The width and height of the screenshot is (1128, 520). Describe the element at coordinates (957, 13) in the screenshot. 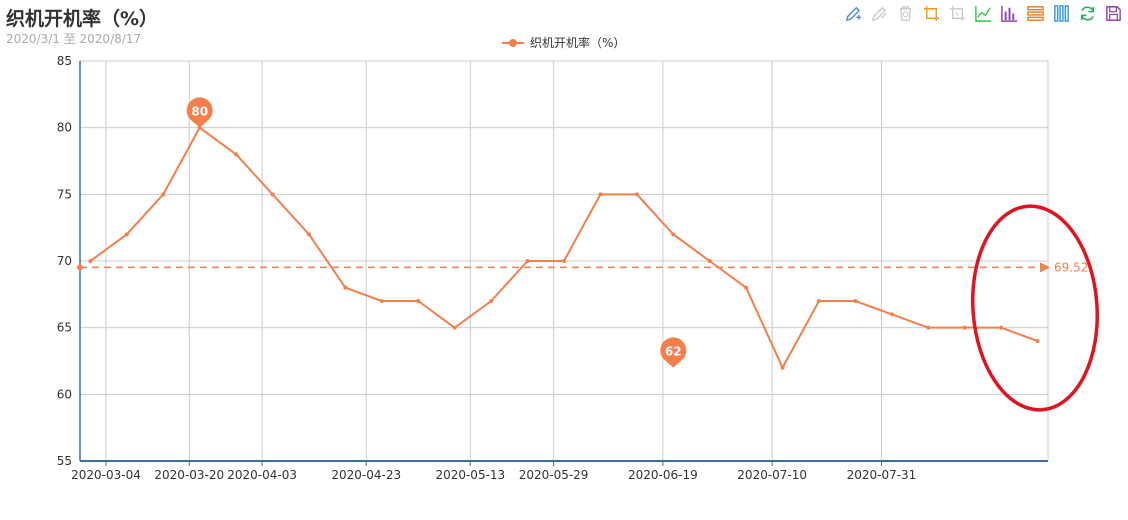

I see `zoom-reset-icon` at that location.